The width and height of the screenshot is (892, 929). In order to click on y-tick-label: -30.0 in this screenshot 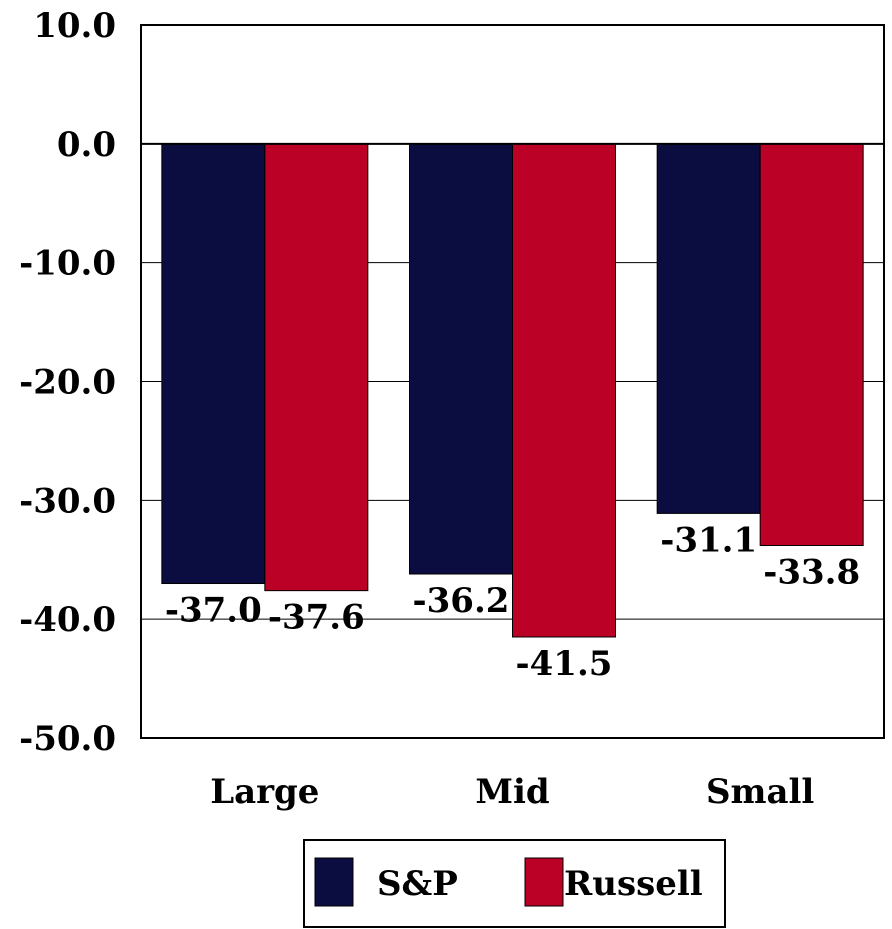, I will do `click(67, 501)`.